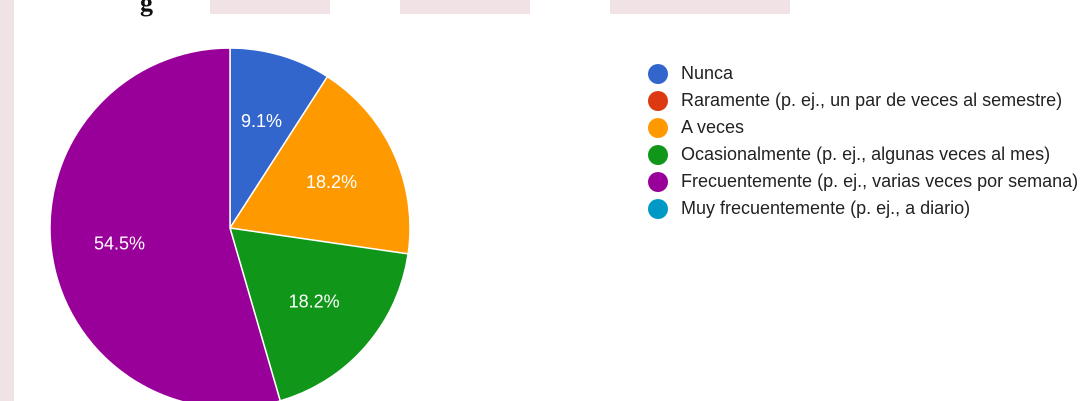 The height and width of the screenshot is (401, 1088). I want to click on legend-label: Muy frecuentemente (p. ej., a diario), so click(826, 208).